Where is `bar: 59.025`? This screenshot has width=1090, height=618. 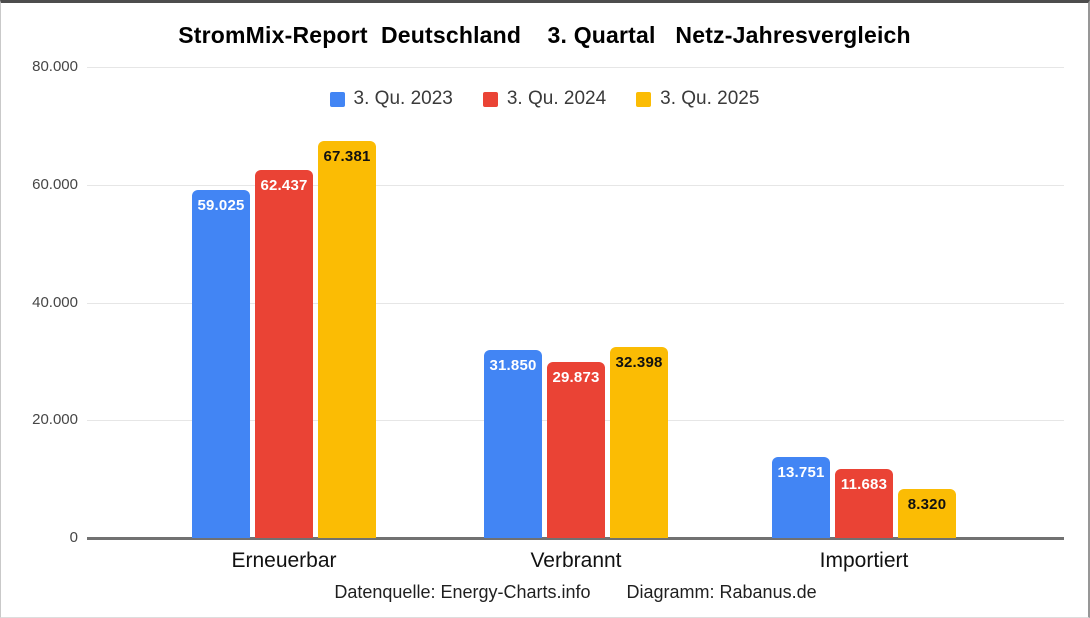
bar: 59.025 is located at coordinates (221, 364).